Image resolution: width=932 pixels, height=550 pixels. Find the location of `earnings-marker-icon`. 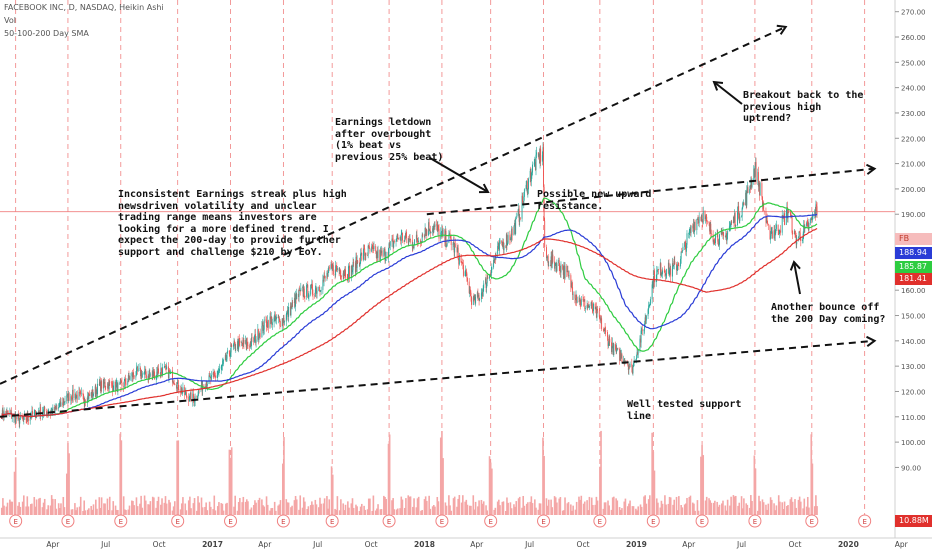

earnings-marker-icon is located at coordinates (544, 521).